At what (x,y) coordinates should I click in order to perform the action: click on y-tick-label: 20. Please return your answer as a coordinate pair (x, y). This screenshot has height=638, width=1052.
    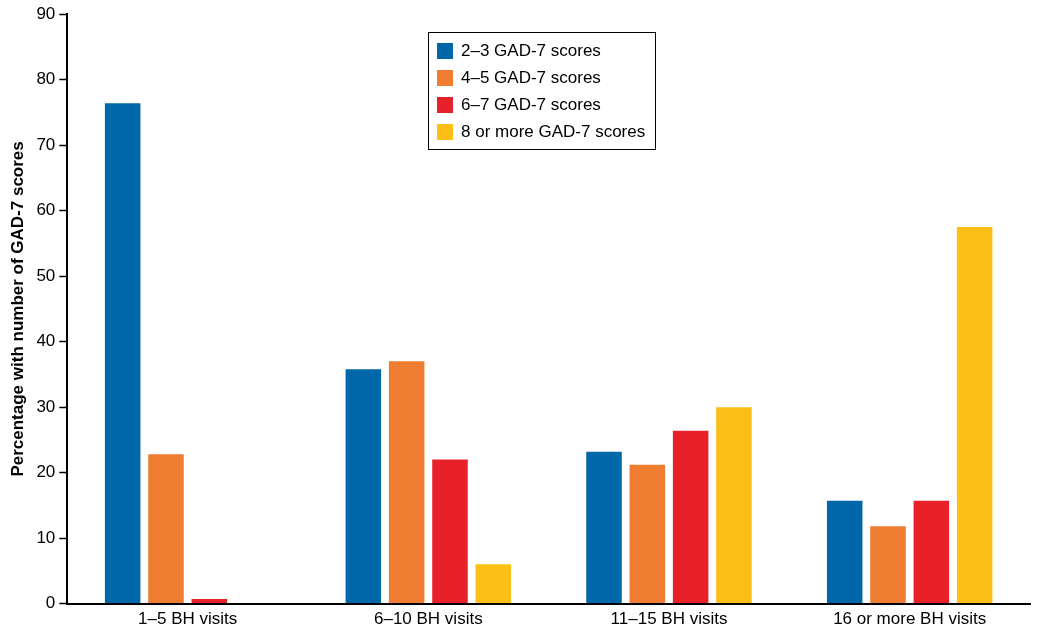
    Looking at the image, I should click on (46, 472).